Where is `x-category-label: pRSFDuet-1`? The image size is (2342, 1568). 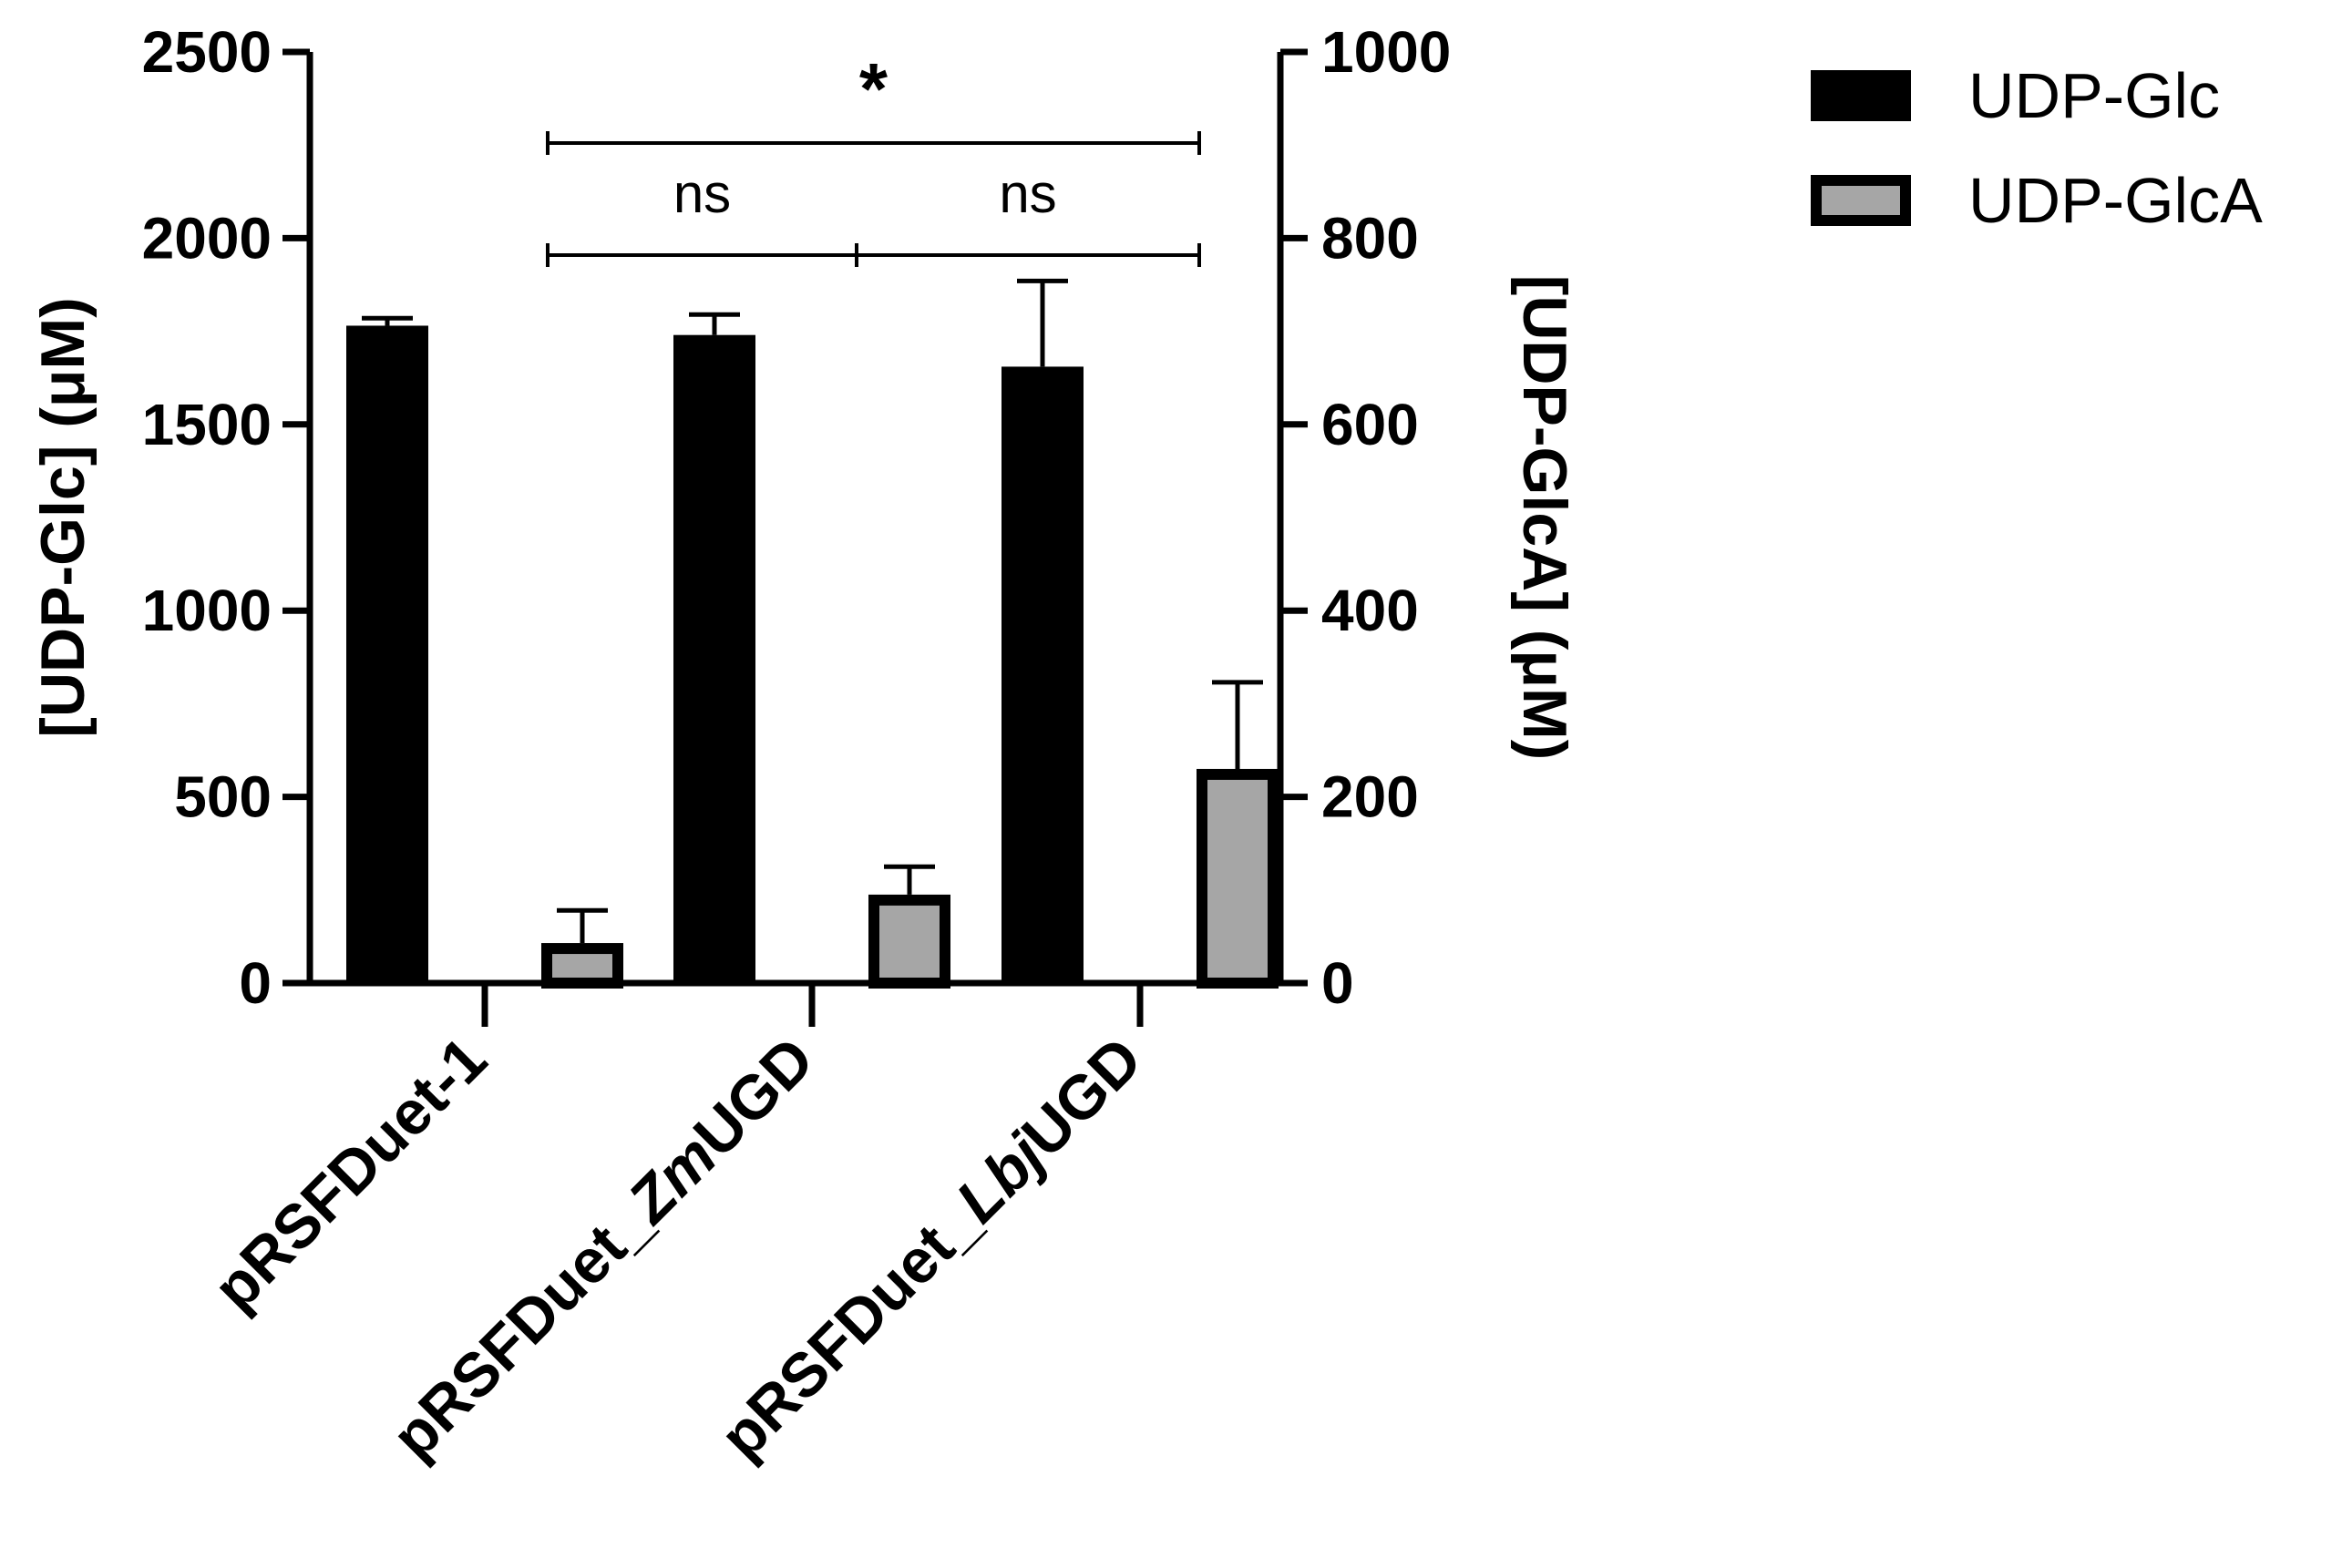 x-category-label: pRSFDuet-1 is located at coordinates (350, 1174).